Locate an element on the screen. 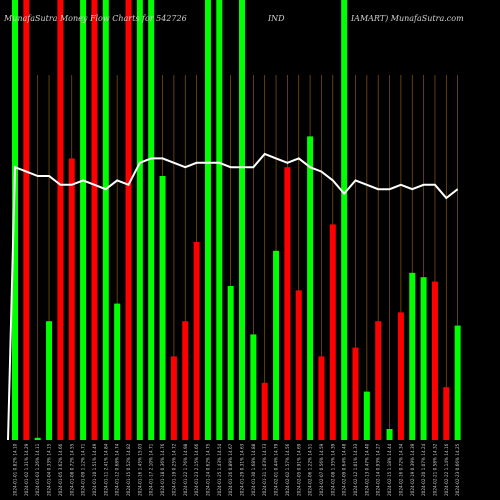  x-tick-label: 2024-02-02 1.57% 14.56 is located at coordinates (287, 469).